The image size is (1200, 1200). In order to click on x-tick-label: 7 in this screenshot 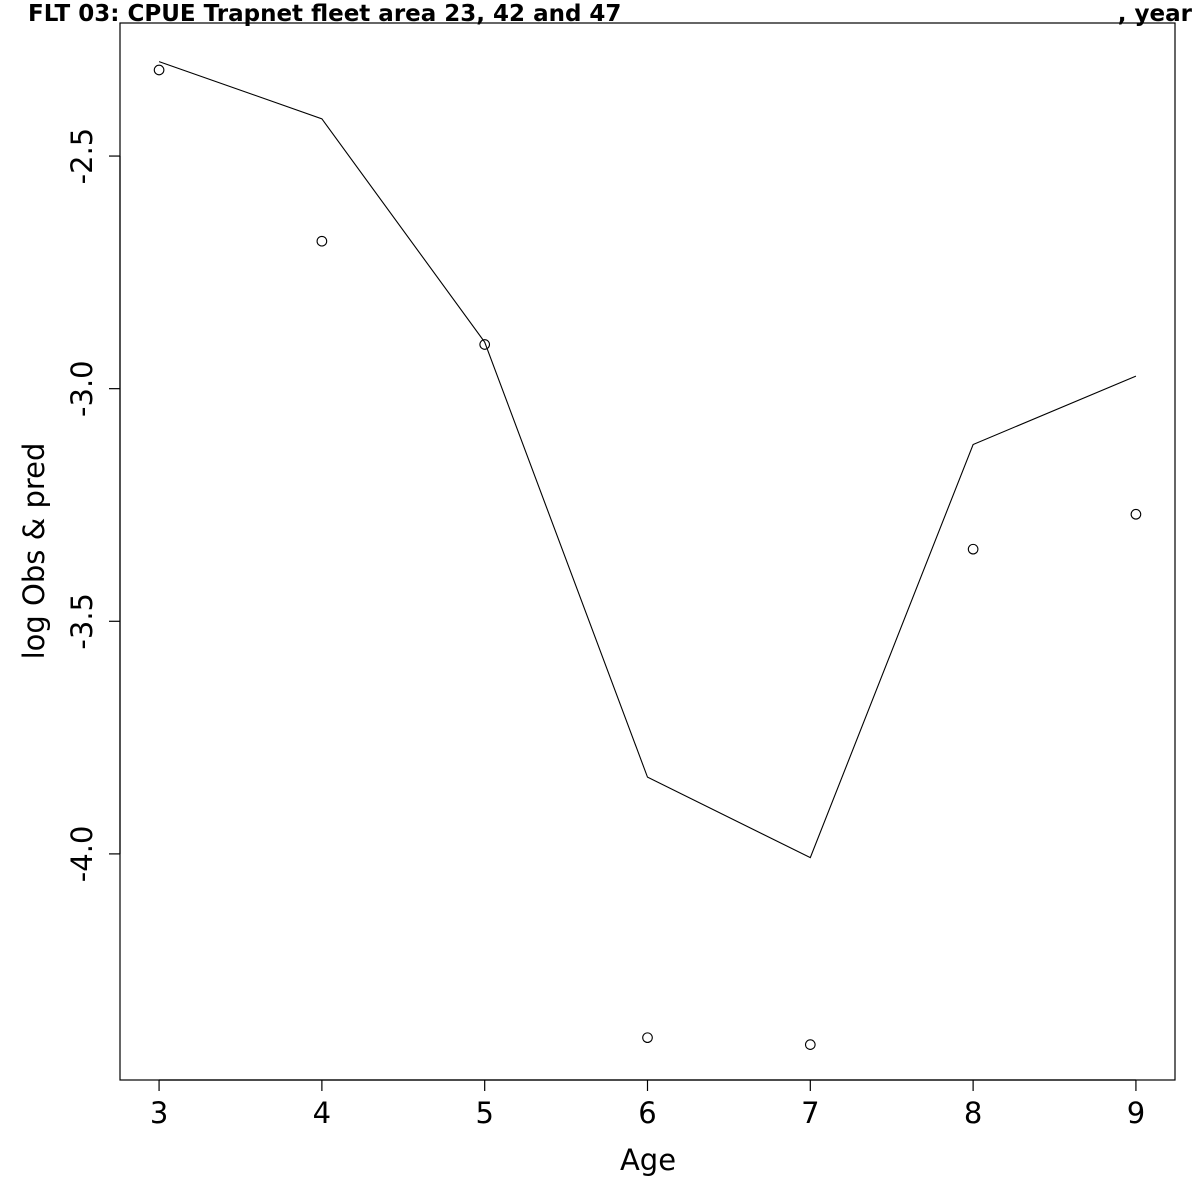, I will do `click(810, 1113)`.